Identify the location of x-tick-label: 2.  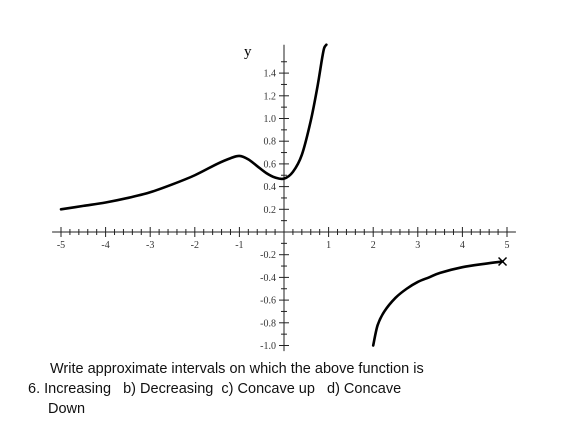
(373, 245).